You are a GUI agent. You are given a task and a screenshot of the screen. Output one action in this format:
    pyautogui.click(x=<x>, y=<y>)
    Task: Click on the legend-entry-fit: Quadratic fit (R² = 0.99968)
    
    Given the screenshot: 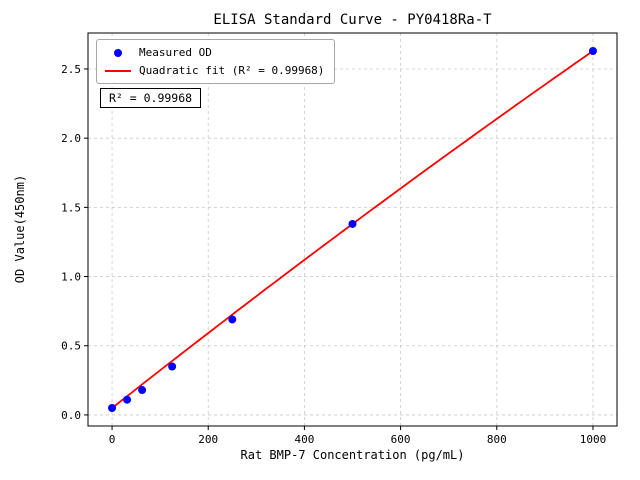 What is the action you would take?
    pyautogui.click(x=214, y=70)
    